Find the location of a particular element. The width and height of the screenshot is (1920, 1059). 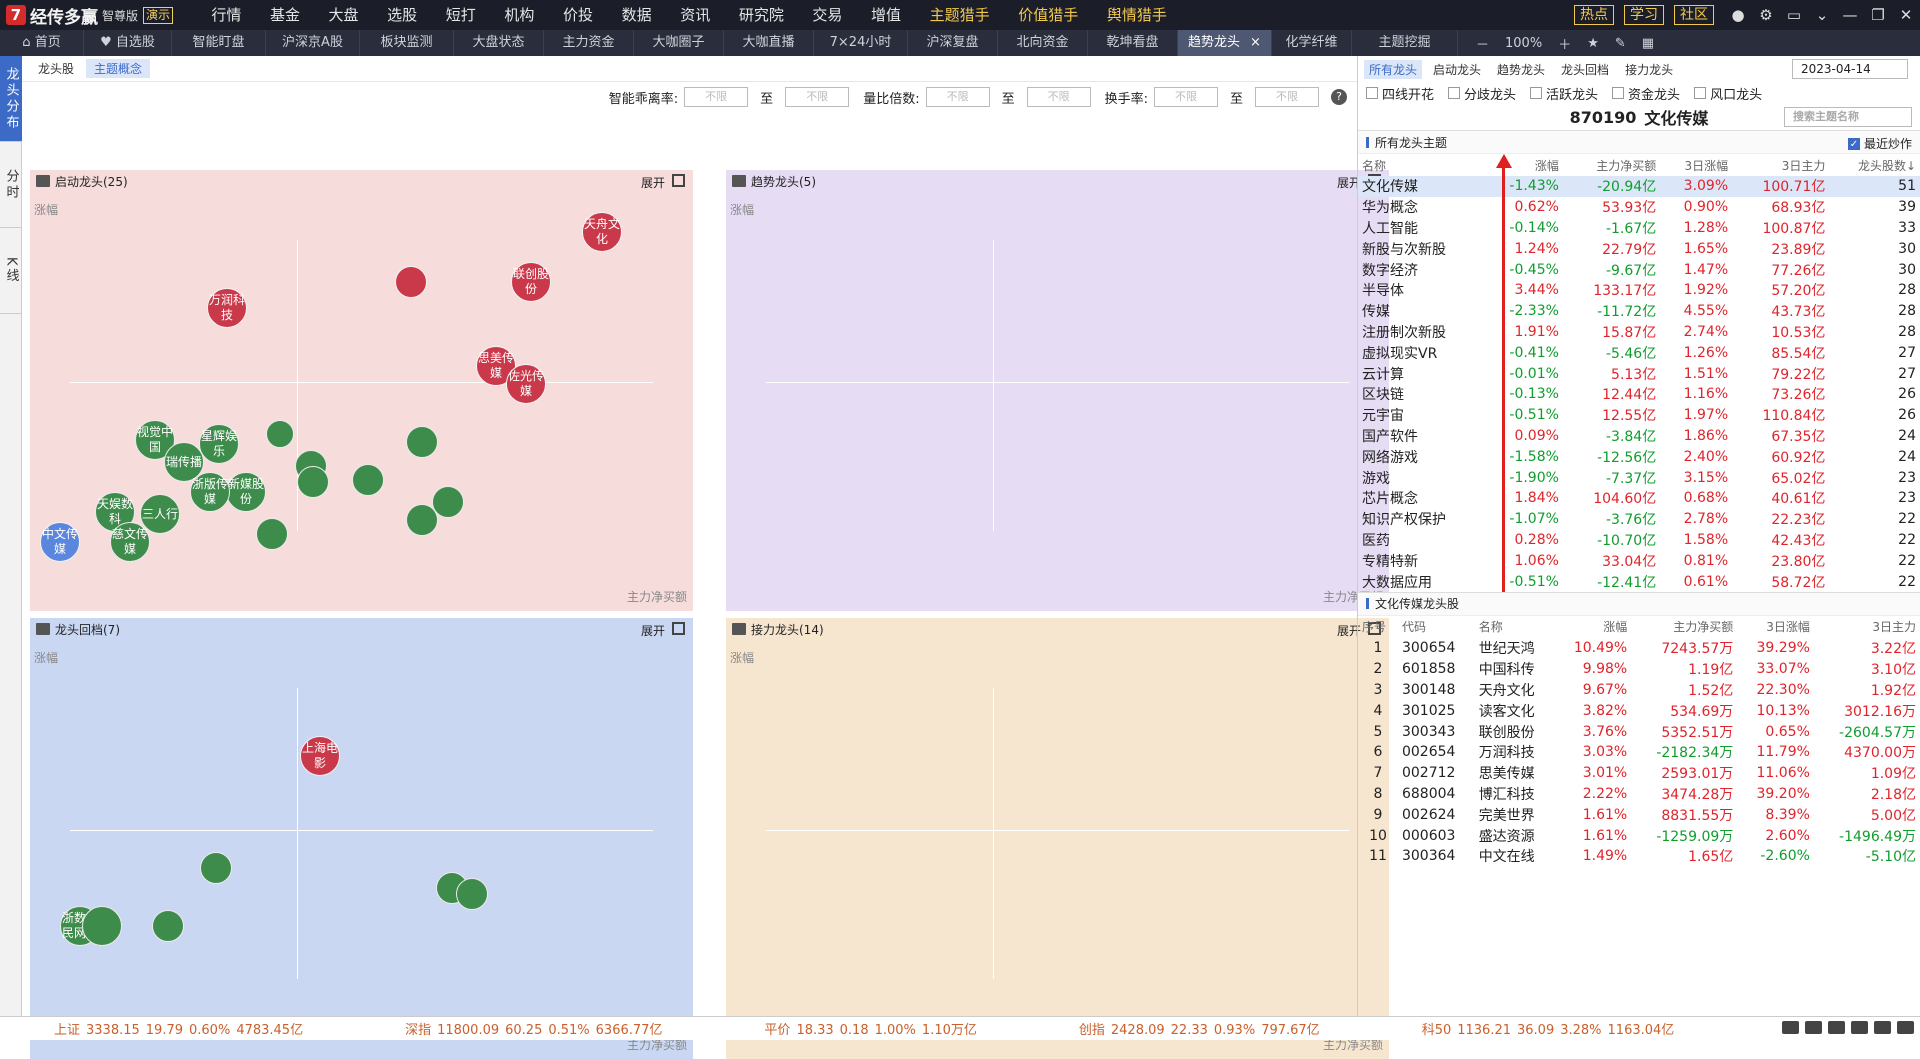

menu-item: 数据 is located at coordinates (636, 15).